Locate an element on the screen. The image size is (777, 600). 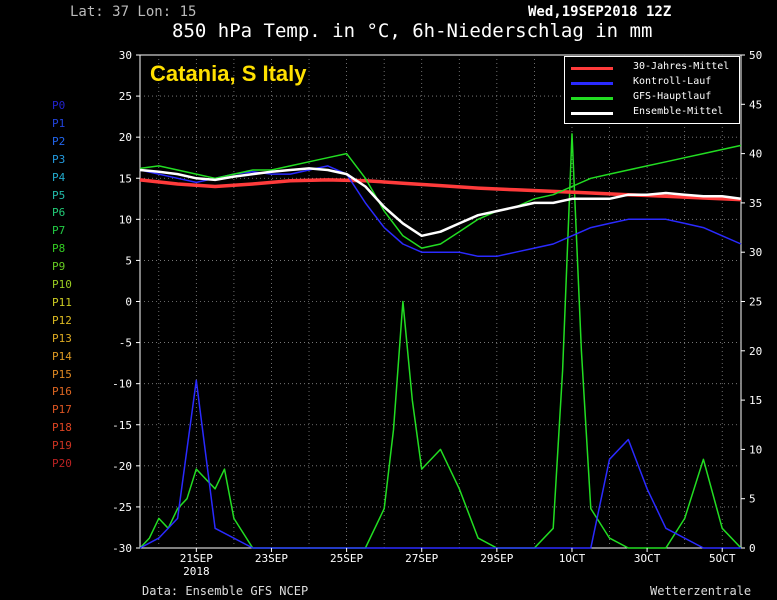
legend-label: Kontroll-Lauf is located at coordinates (672, 81).